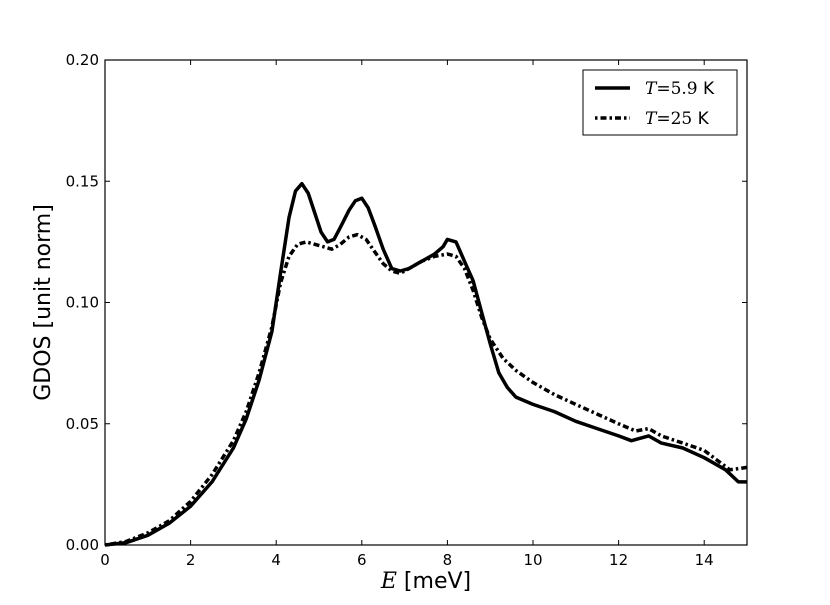 This screenshot has height=605, width=830. Describe the element at coordinates (532, 560) in the screenshot. I see `x-tick-label: 10` at that location.